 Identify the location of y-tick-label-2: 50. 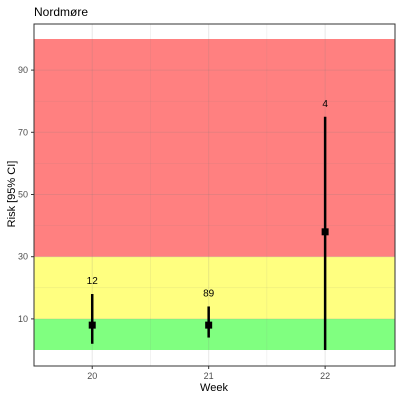
(23, 195).